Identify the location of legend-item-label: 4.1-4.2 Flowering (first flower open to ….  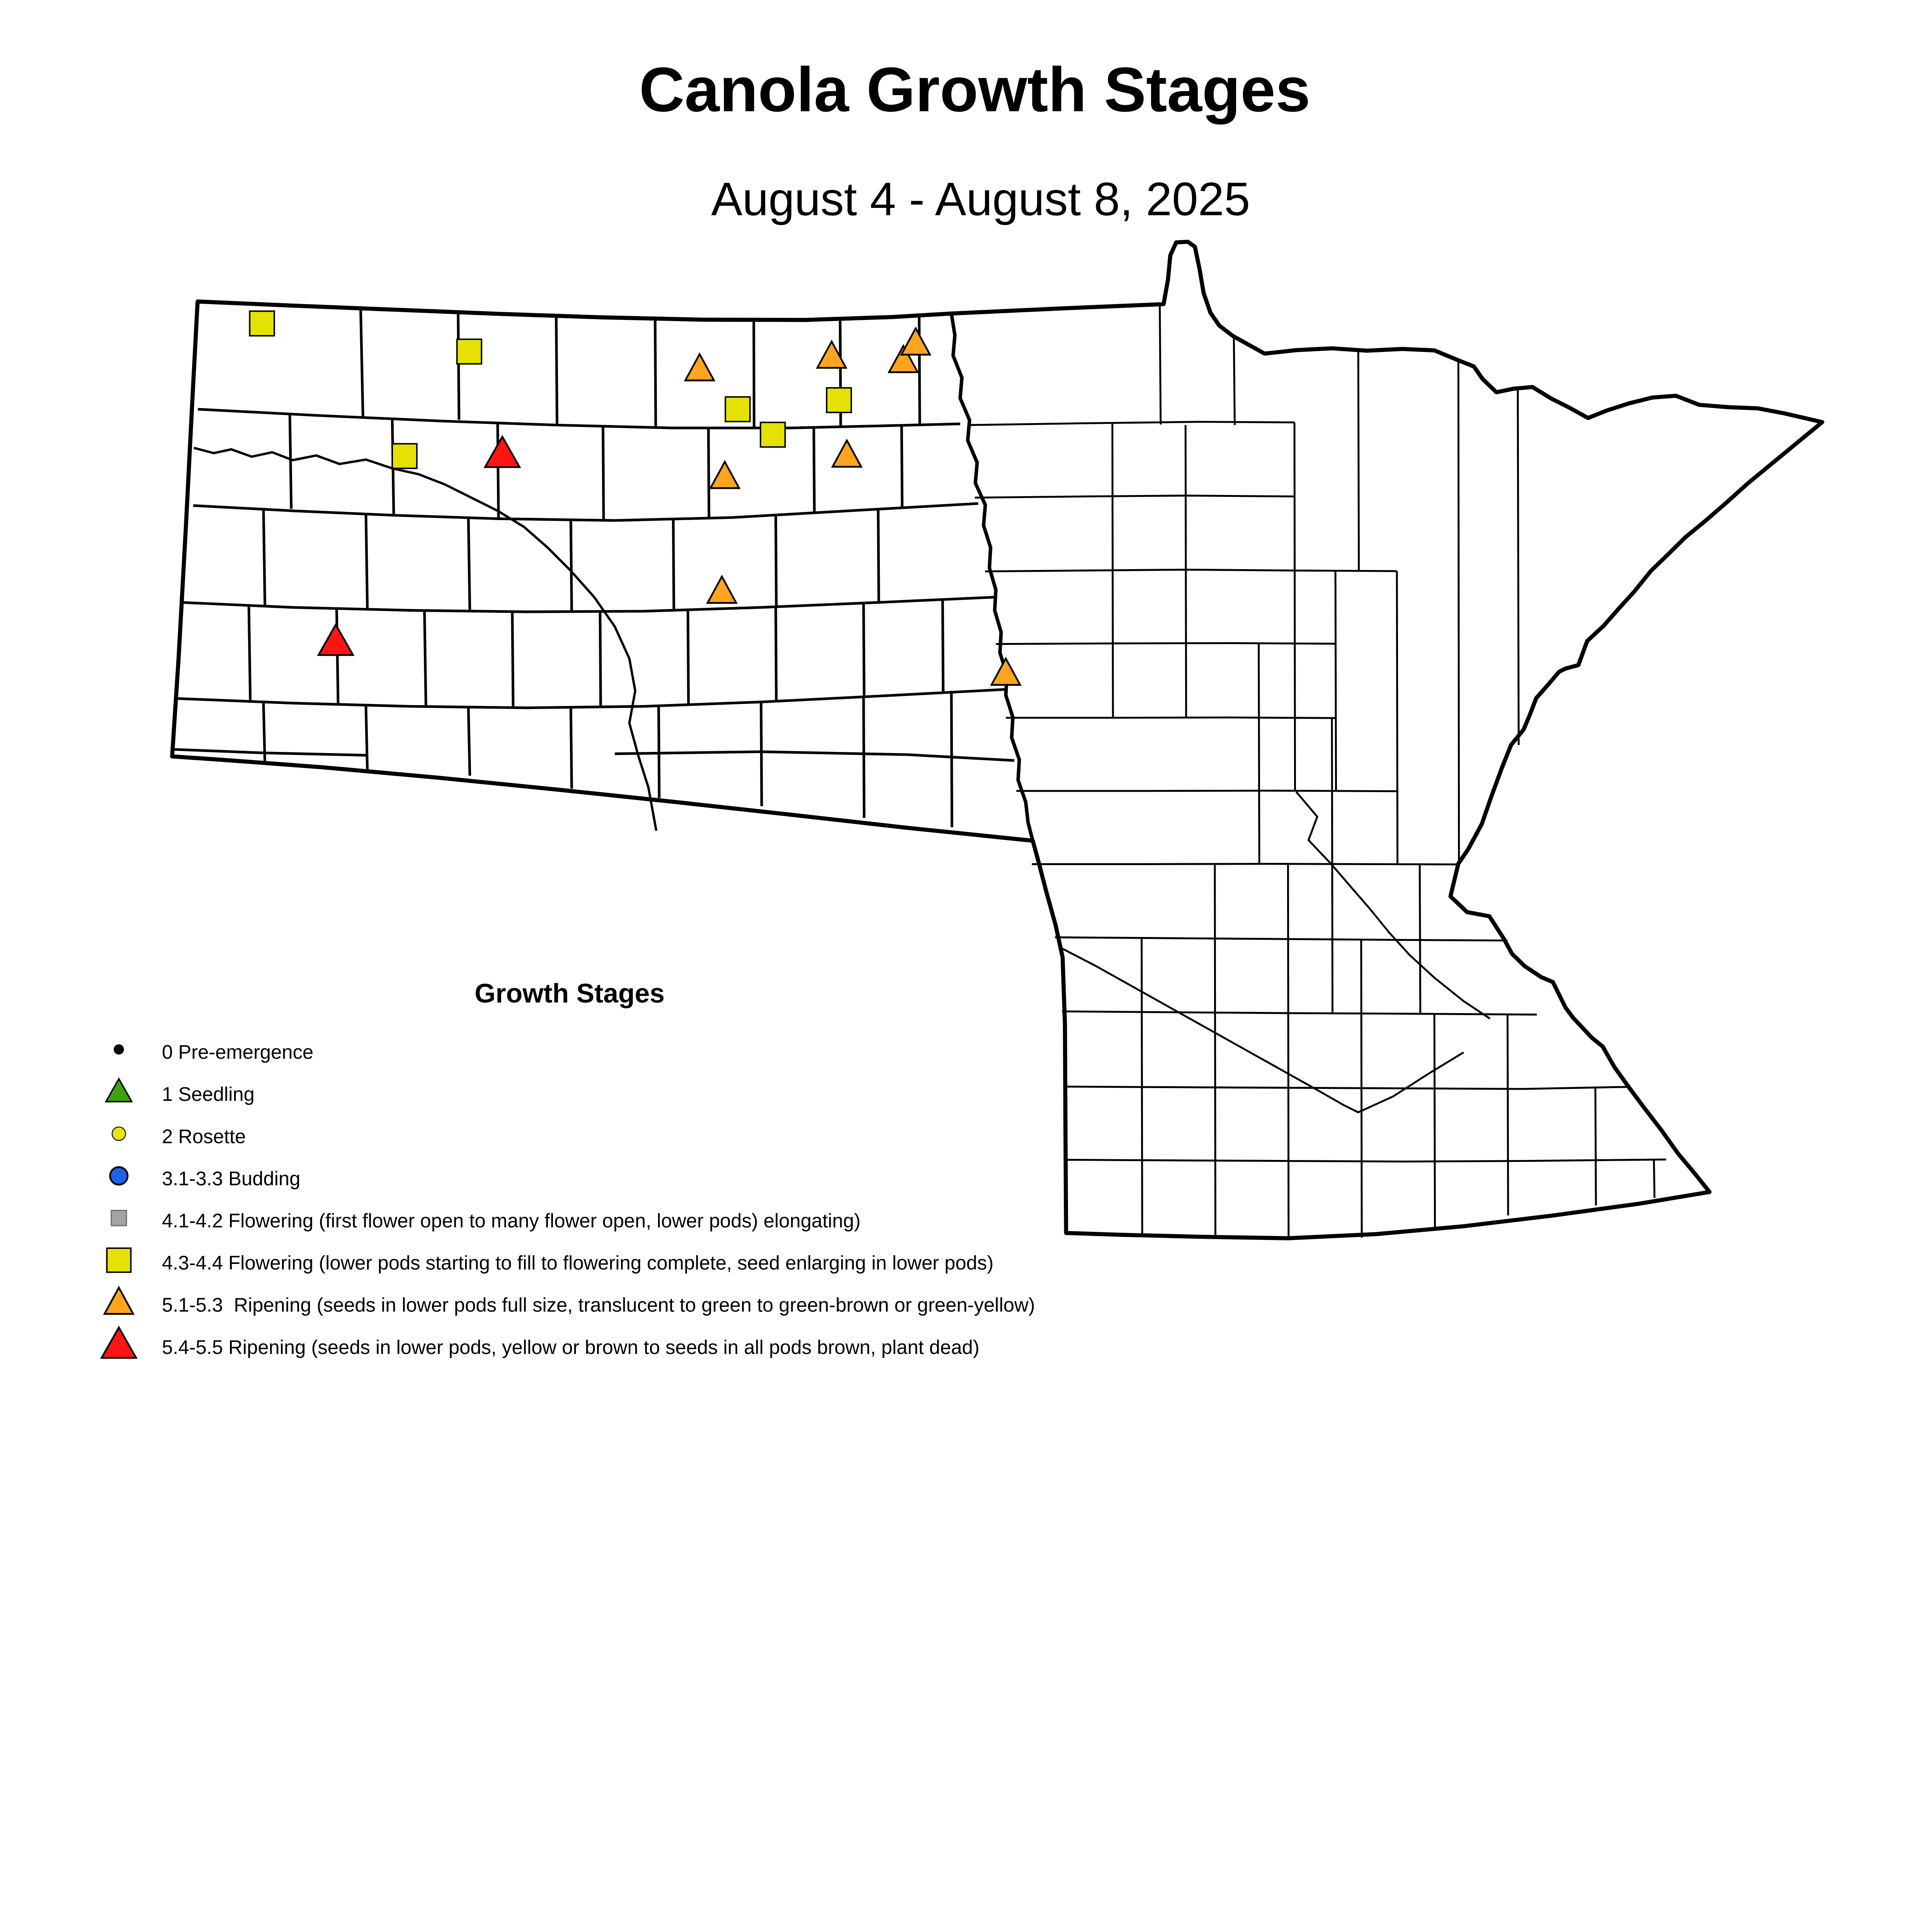
(512, 1221).